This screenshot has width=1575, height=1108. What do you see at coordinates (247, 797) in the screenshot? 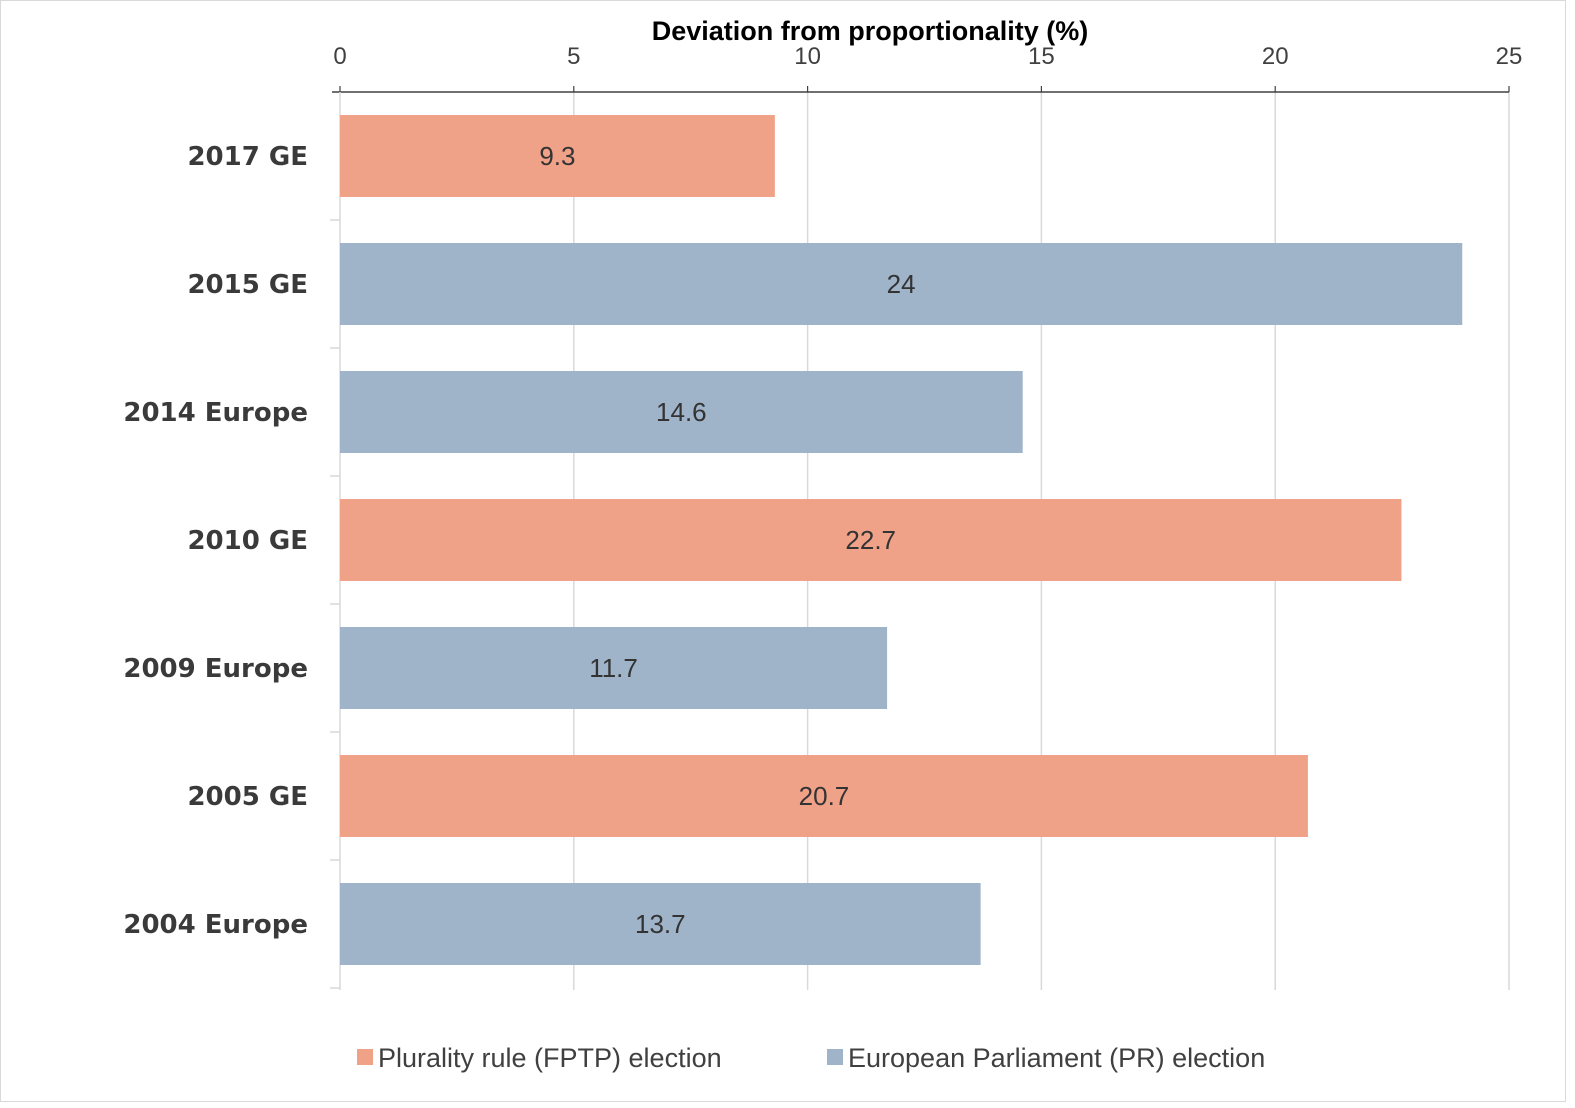
I see `category-label: 2005 GE` at bounding box center [247, 797].